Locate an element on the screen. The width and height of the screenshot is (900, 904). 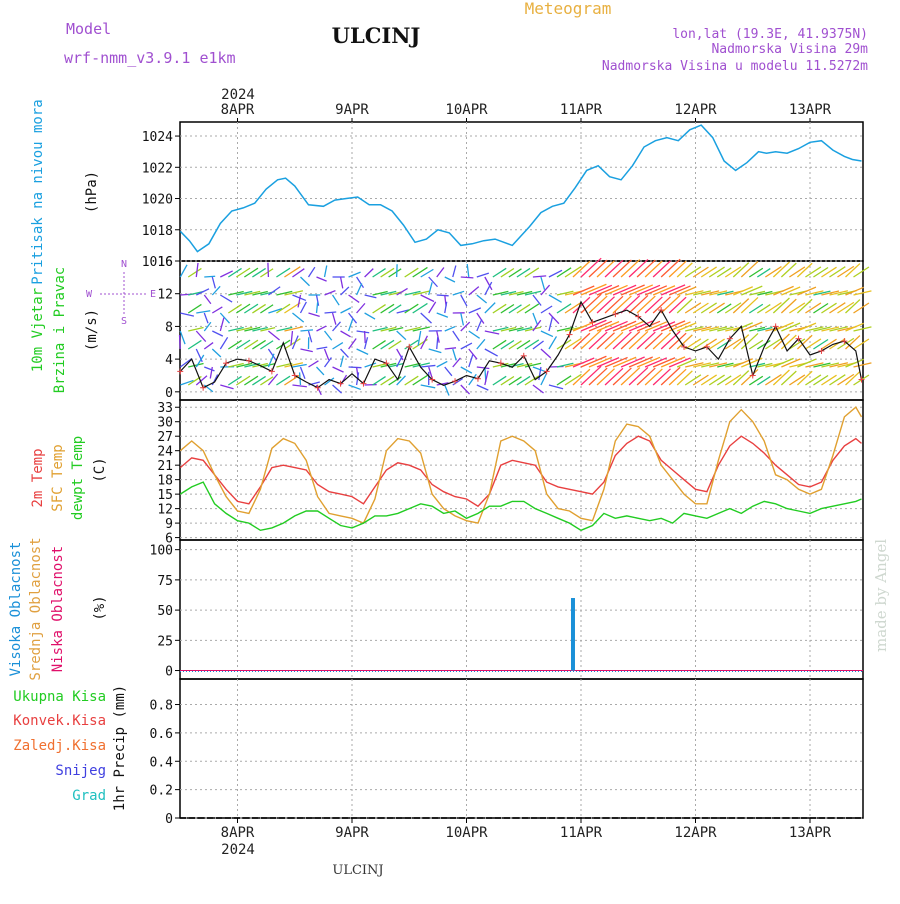
day-label-top: 9APR is located at coordinates (352, 110).